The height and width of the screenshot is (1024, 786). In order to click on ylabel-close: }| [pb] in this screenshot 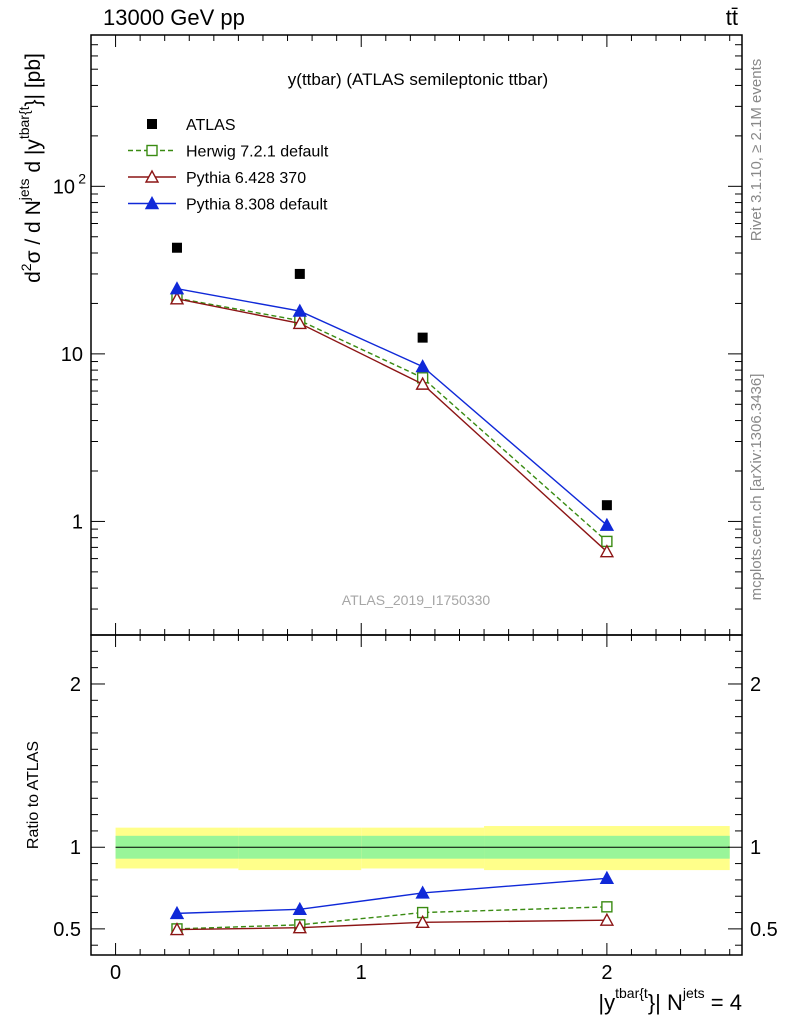, I will do `click(33, 79)`.